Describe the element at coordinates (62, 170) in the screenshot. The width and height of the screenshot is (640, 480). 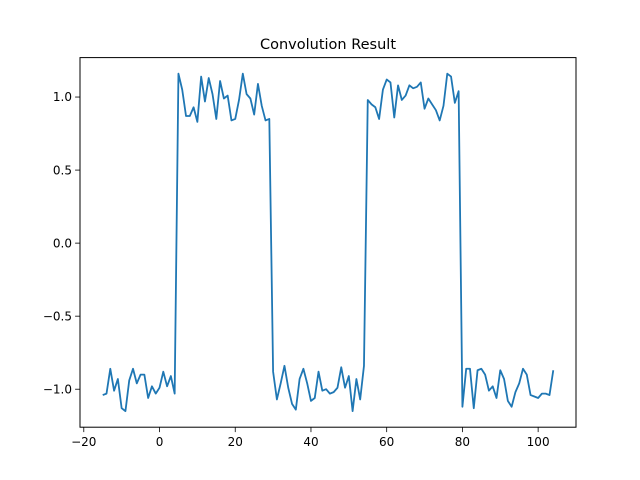
I see `y-tick-label: 0.5` at that location.